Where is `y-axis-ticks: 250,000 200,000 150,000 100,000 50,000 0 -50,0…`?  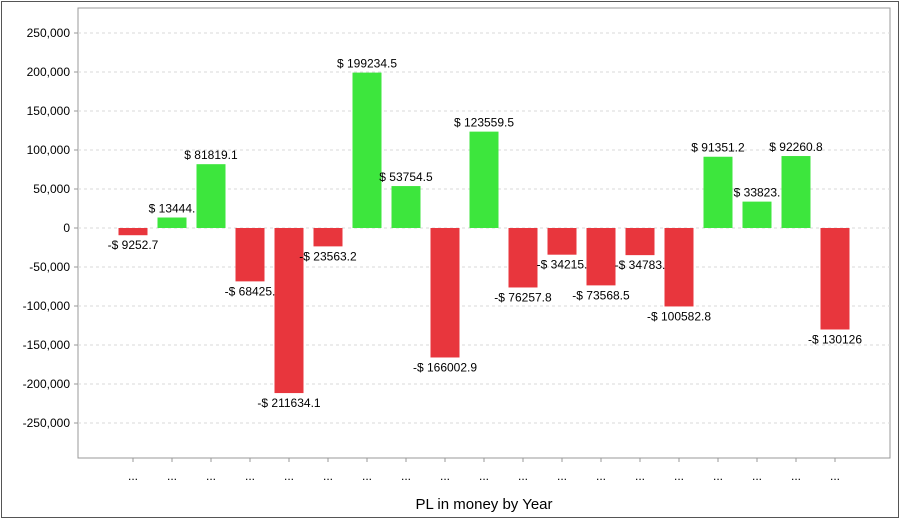 y-axis-ticks: 250,000 200,000 150,000 100,000 50,000 0 -50,0… is located at coordinates (50, 228).